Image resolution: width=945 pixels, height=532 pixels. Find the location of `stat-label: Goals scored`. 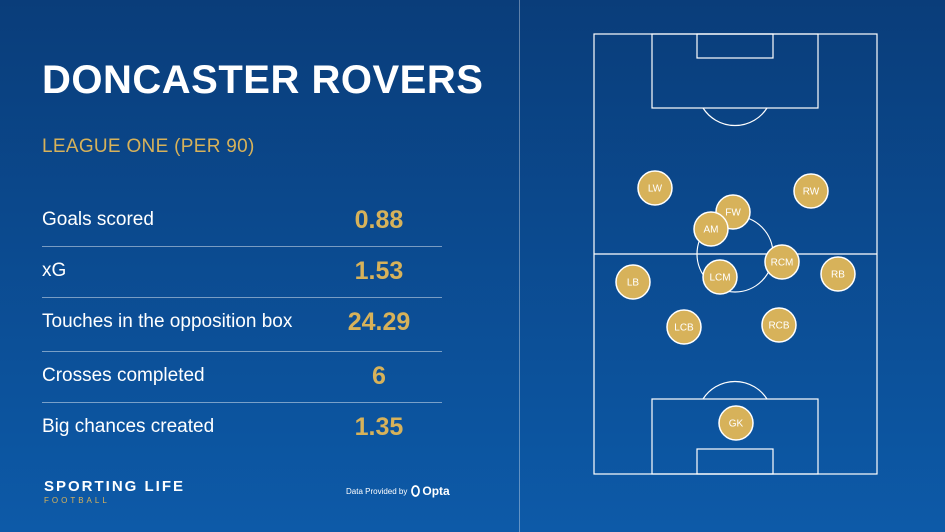

stat-label: Goals scored is located at coordinates (98, 219).